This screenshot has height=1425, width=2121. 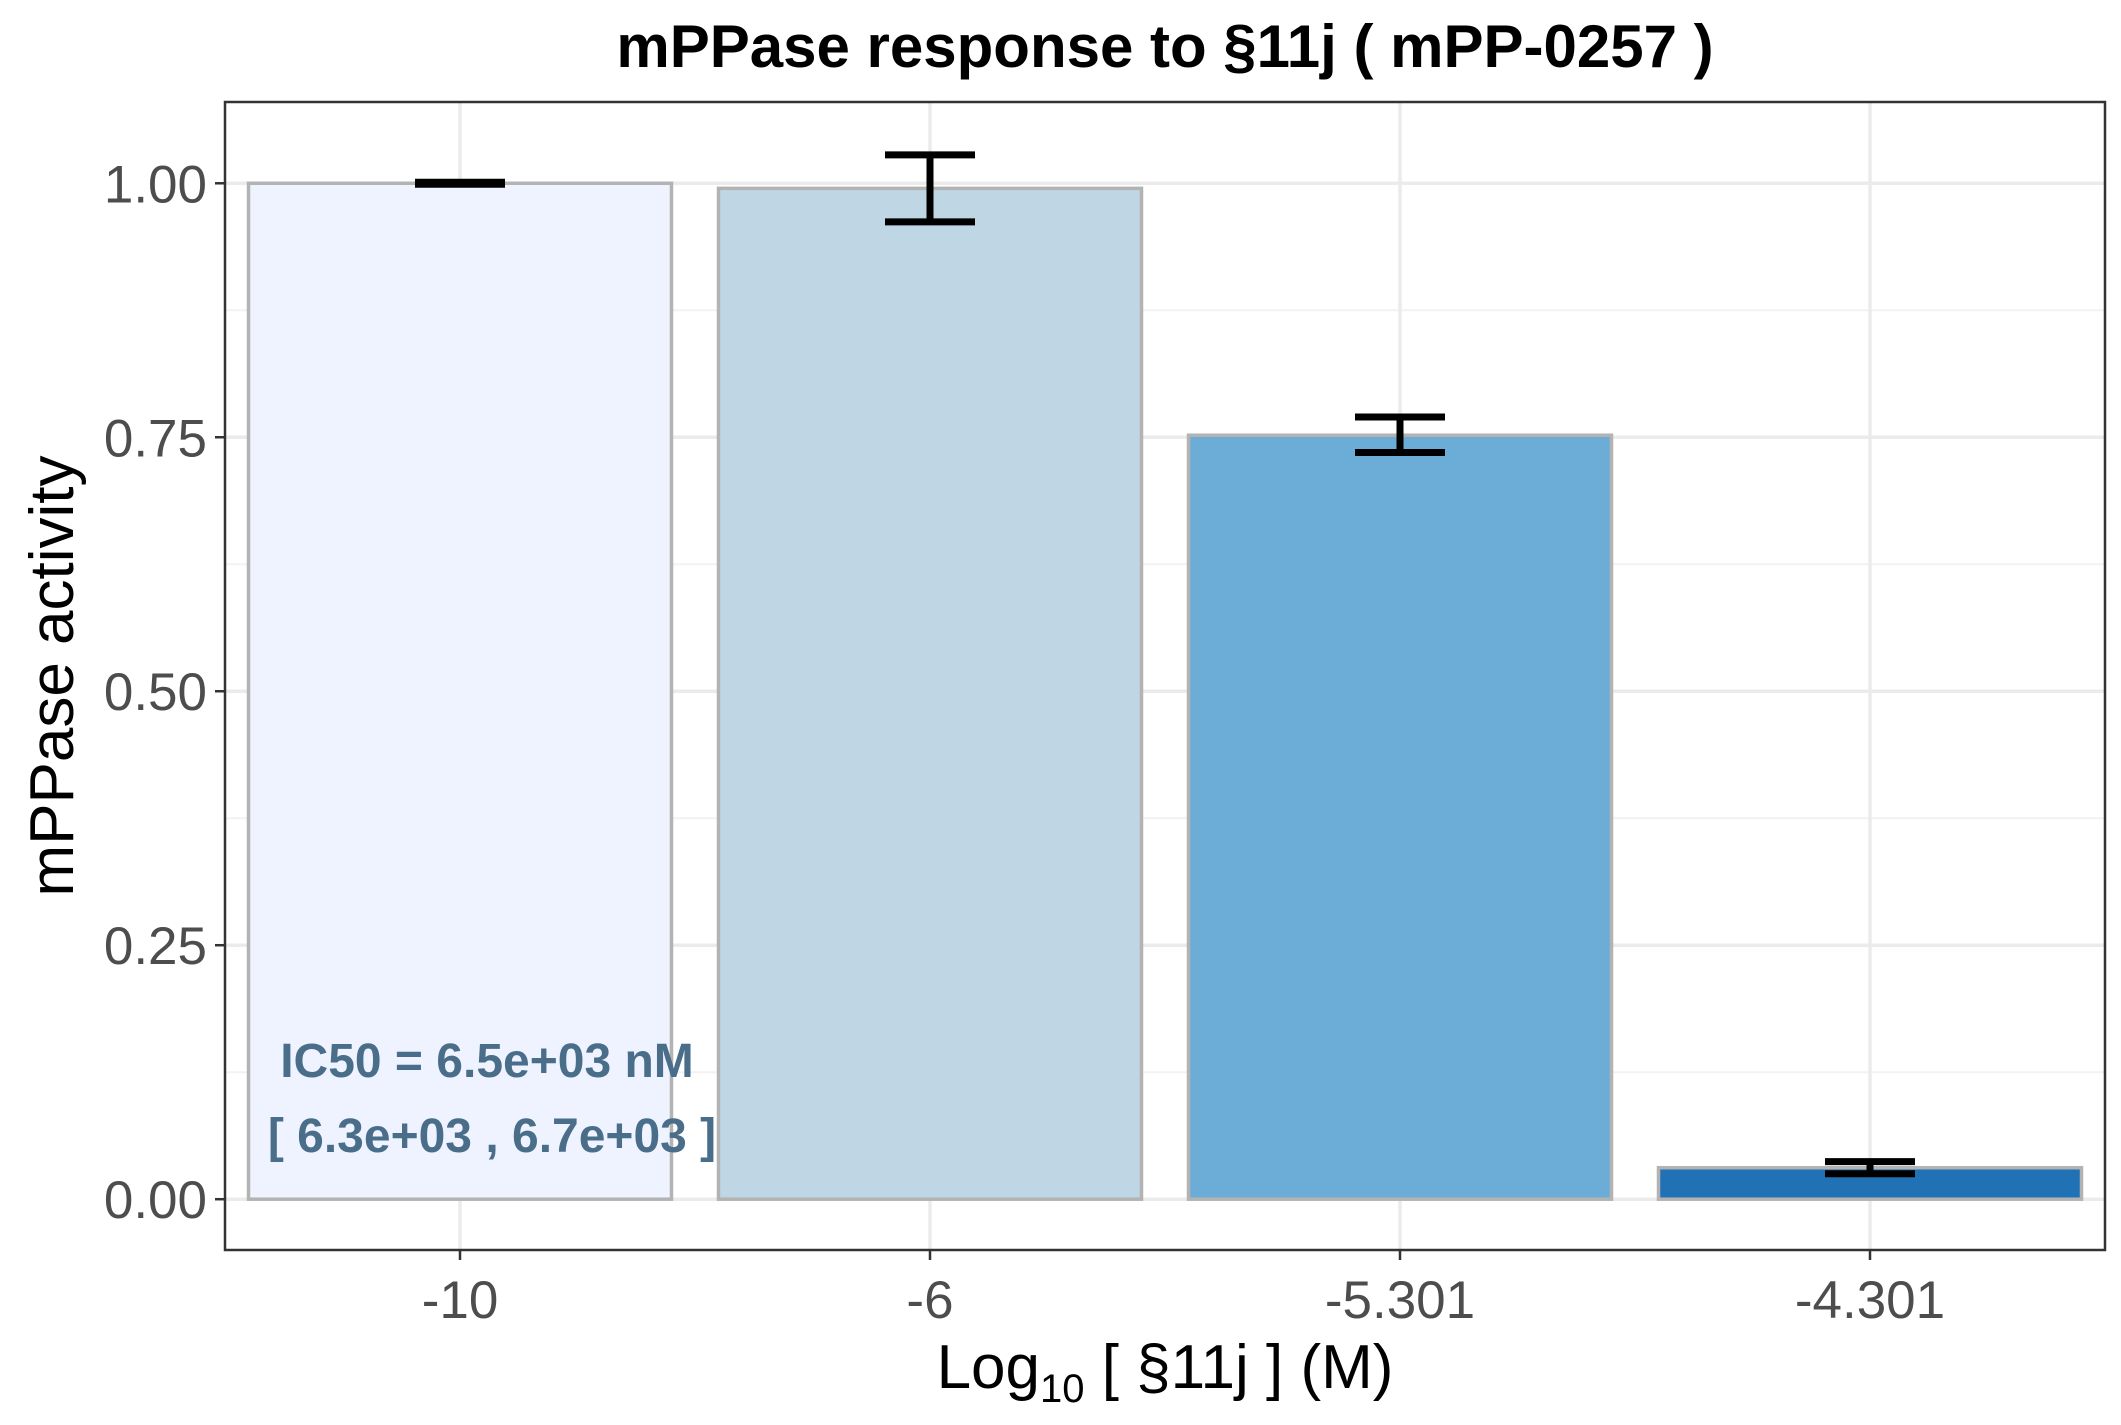 What do you see at coordinates (988, 1367) in the screenshot?
I see `x-axis-label-prefix: Log` at bounding box center [988, 1367].